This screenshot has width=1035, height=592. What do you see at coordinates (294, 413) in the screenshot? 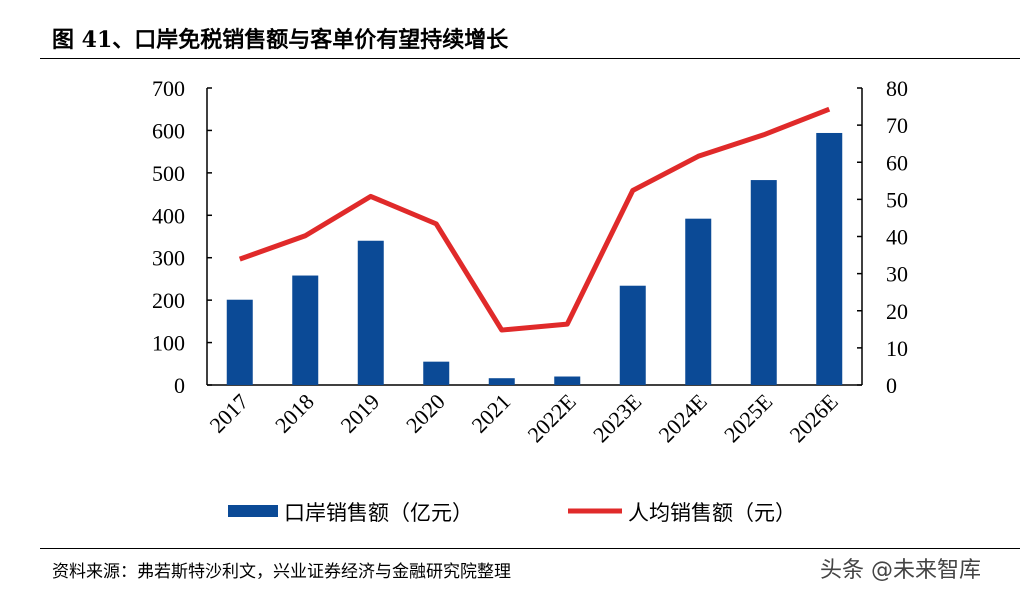
I see `x-tick-label: 2018` at bounding box center [294, 413].